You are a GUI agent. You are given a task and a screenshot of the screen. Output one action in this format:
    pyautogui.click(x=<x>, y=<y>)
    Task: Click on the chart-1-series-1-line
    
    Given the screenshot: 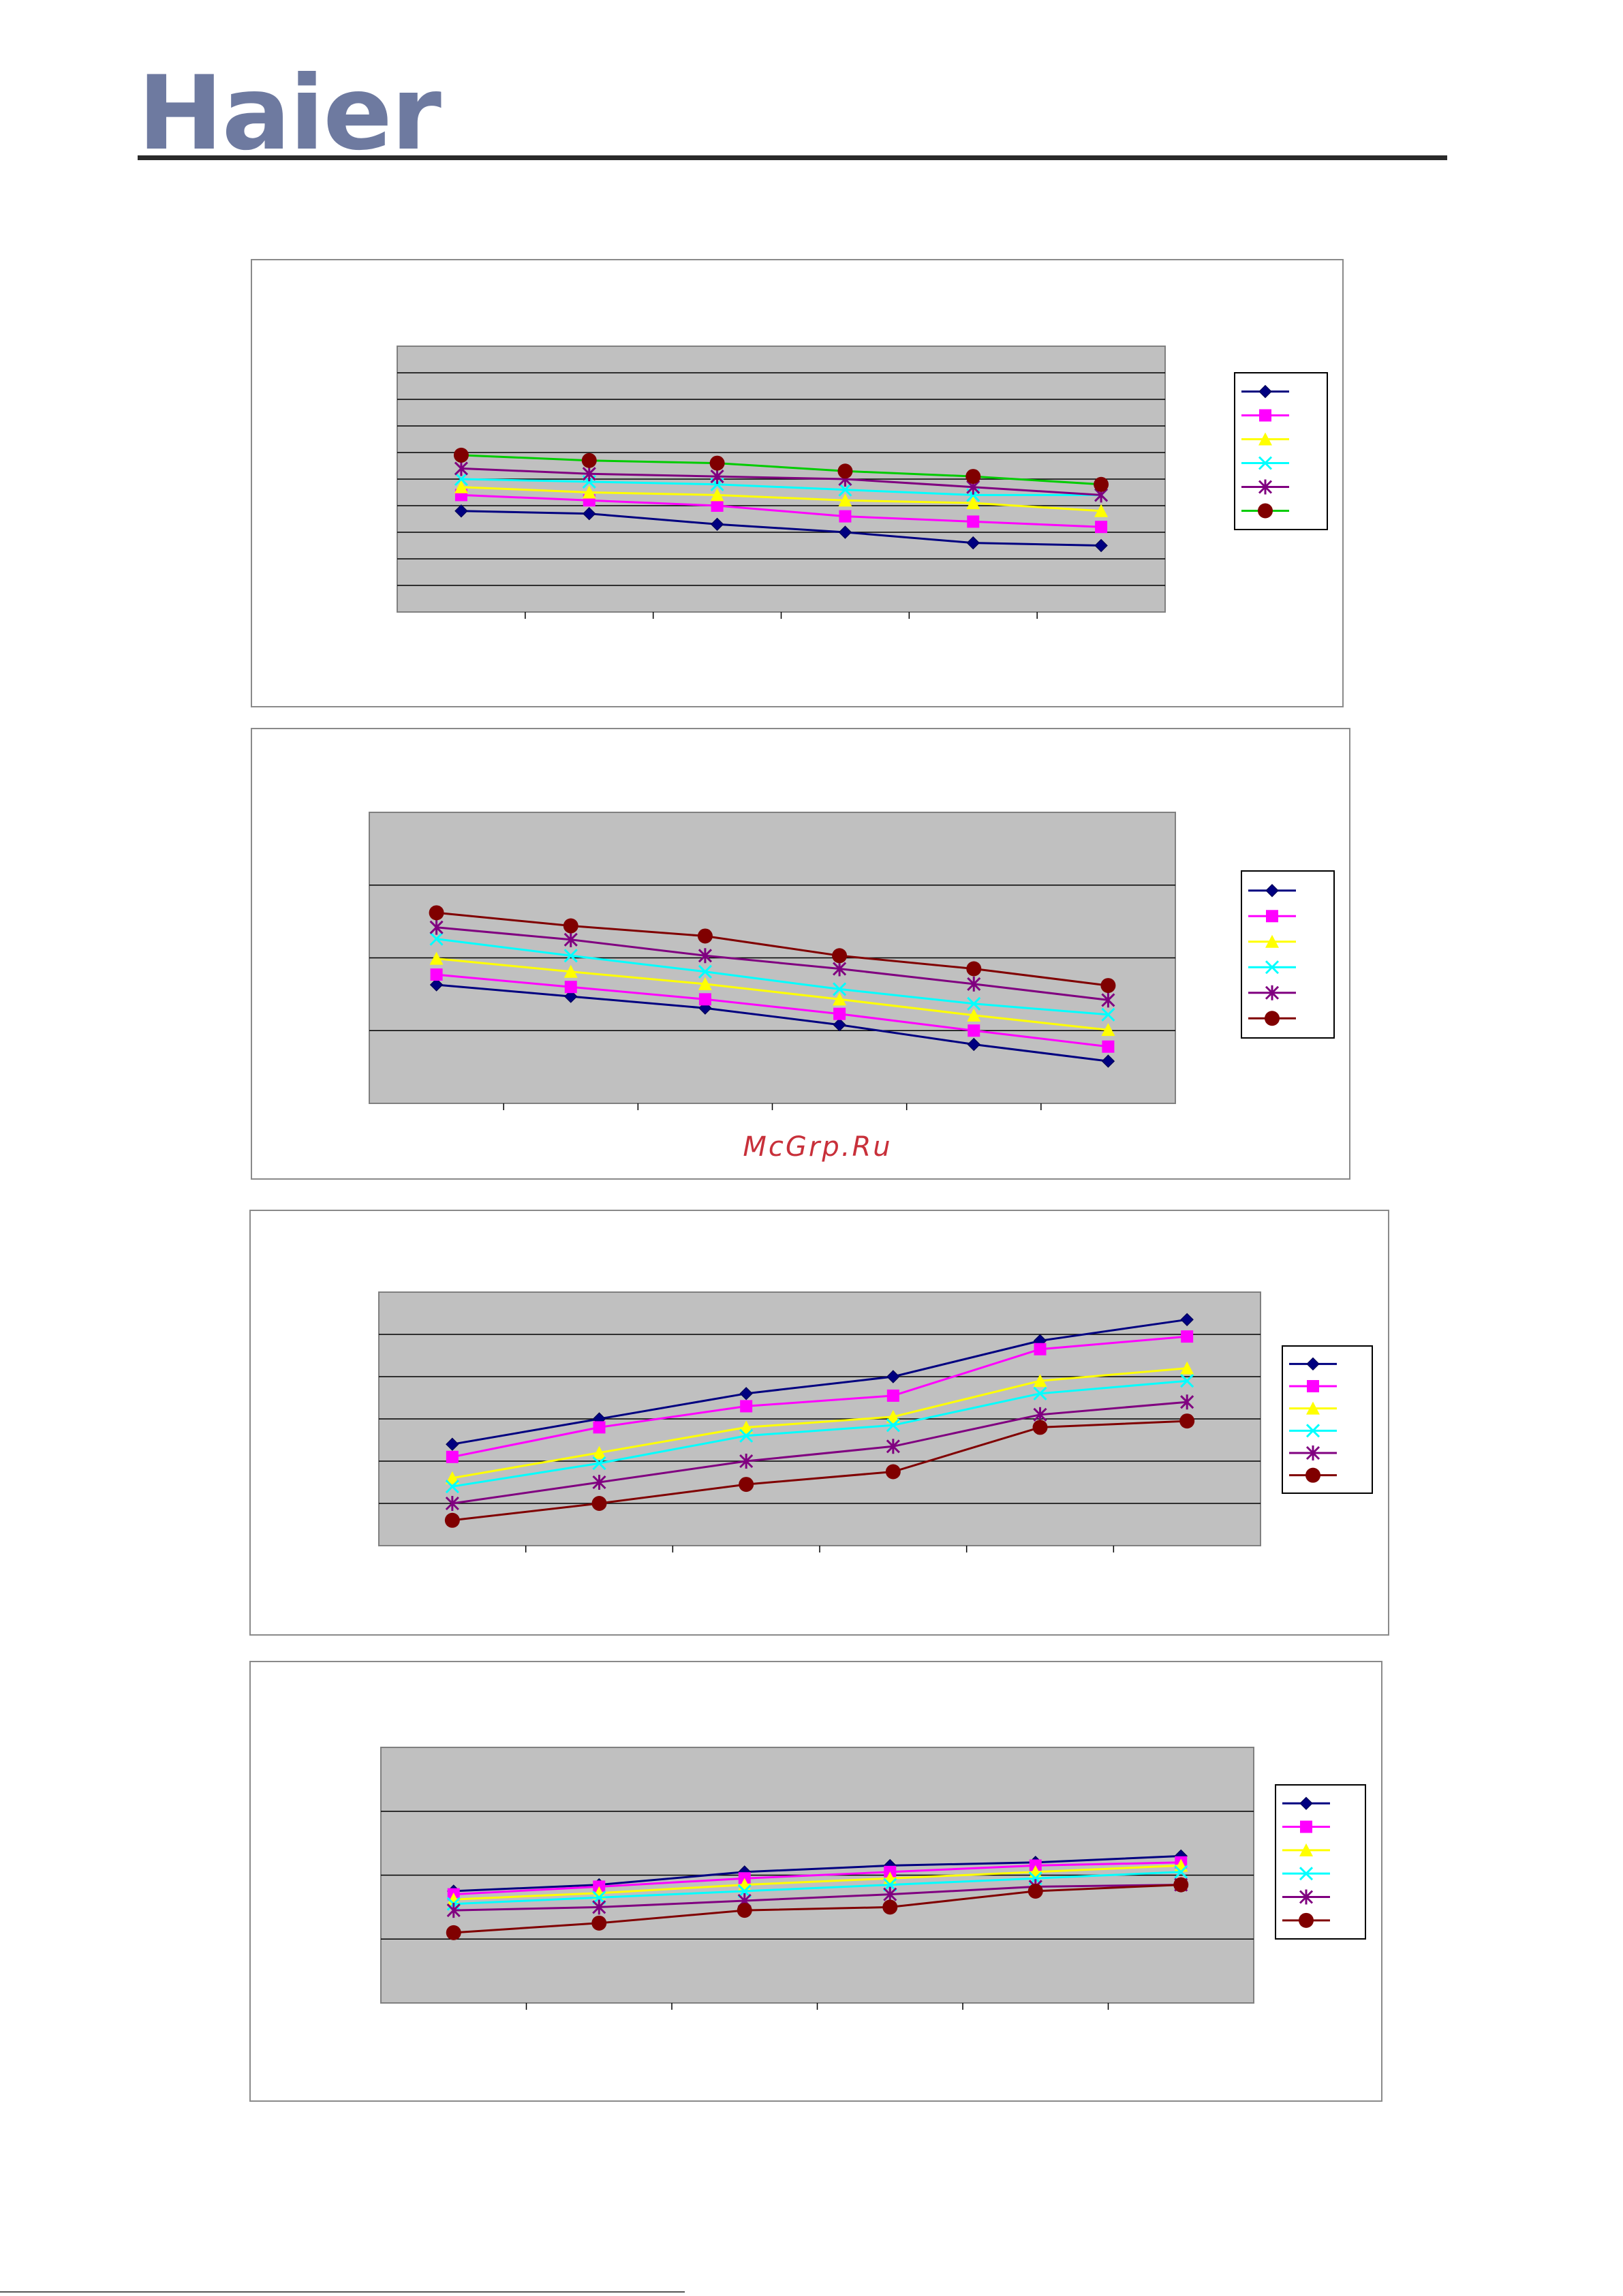 What is the action you would take?
    pyautogui.click(x=781, y=528)
    